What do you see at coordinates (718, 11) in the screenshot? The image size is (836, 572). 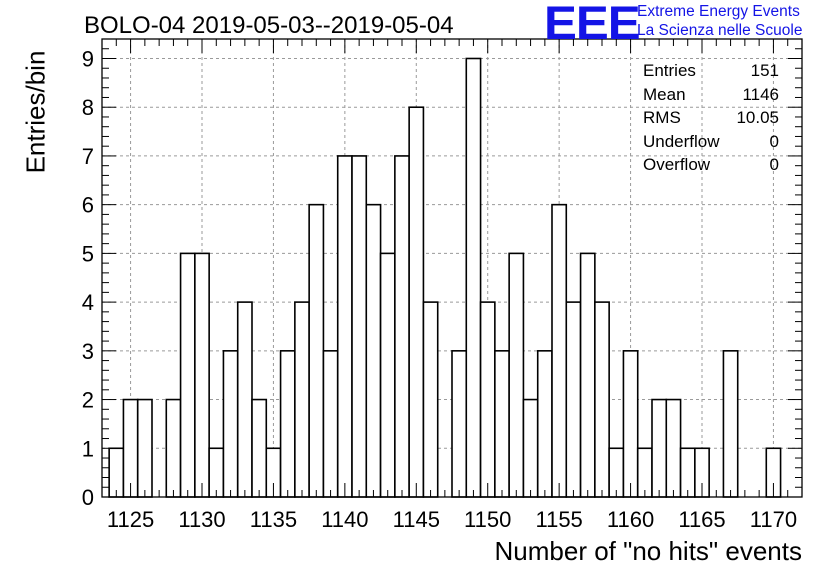 I see `logo-line-1: Extreme Energy Events` at bounding box center [718, 11].